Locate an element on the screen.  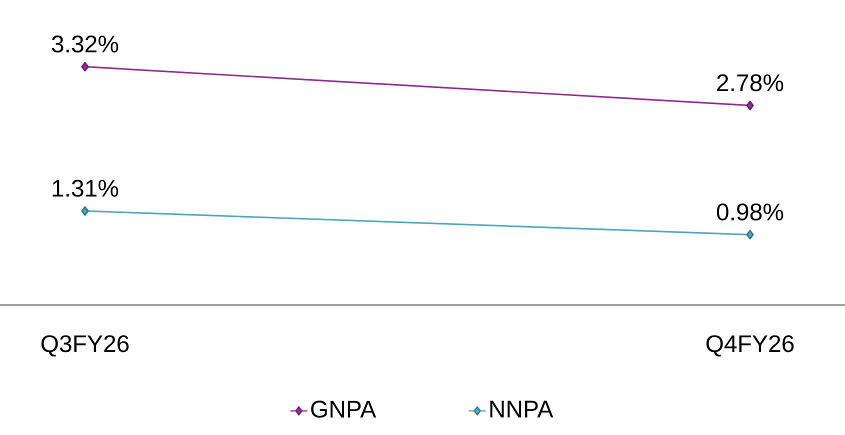
x-tick-label: Q4FY26 is located at coordinates (750, 345).